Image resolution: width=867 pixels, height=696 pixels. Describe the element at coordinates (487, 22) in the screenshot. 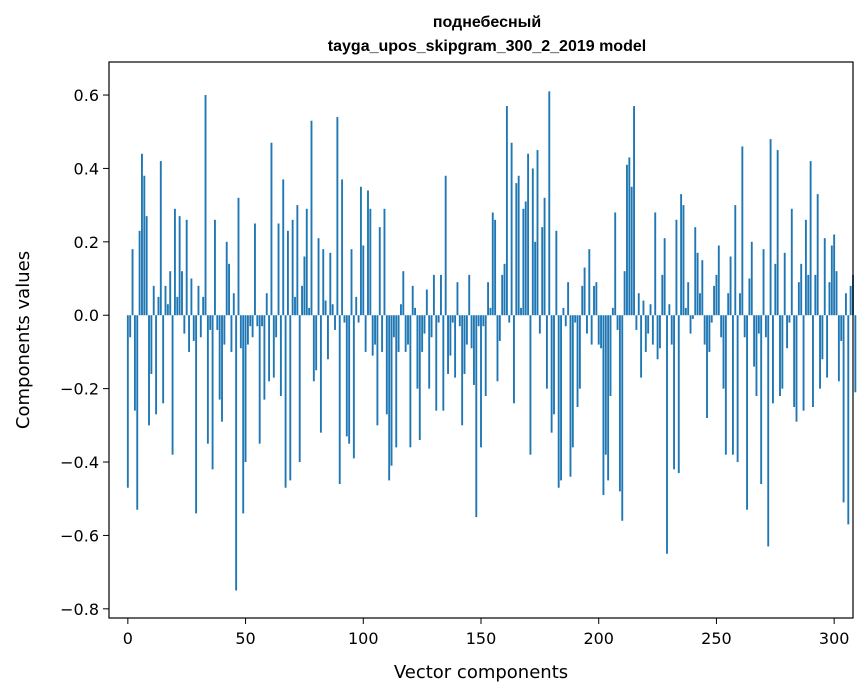

I see `chart-title: поднебесный` at that location.